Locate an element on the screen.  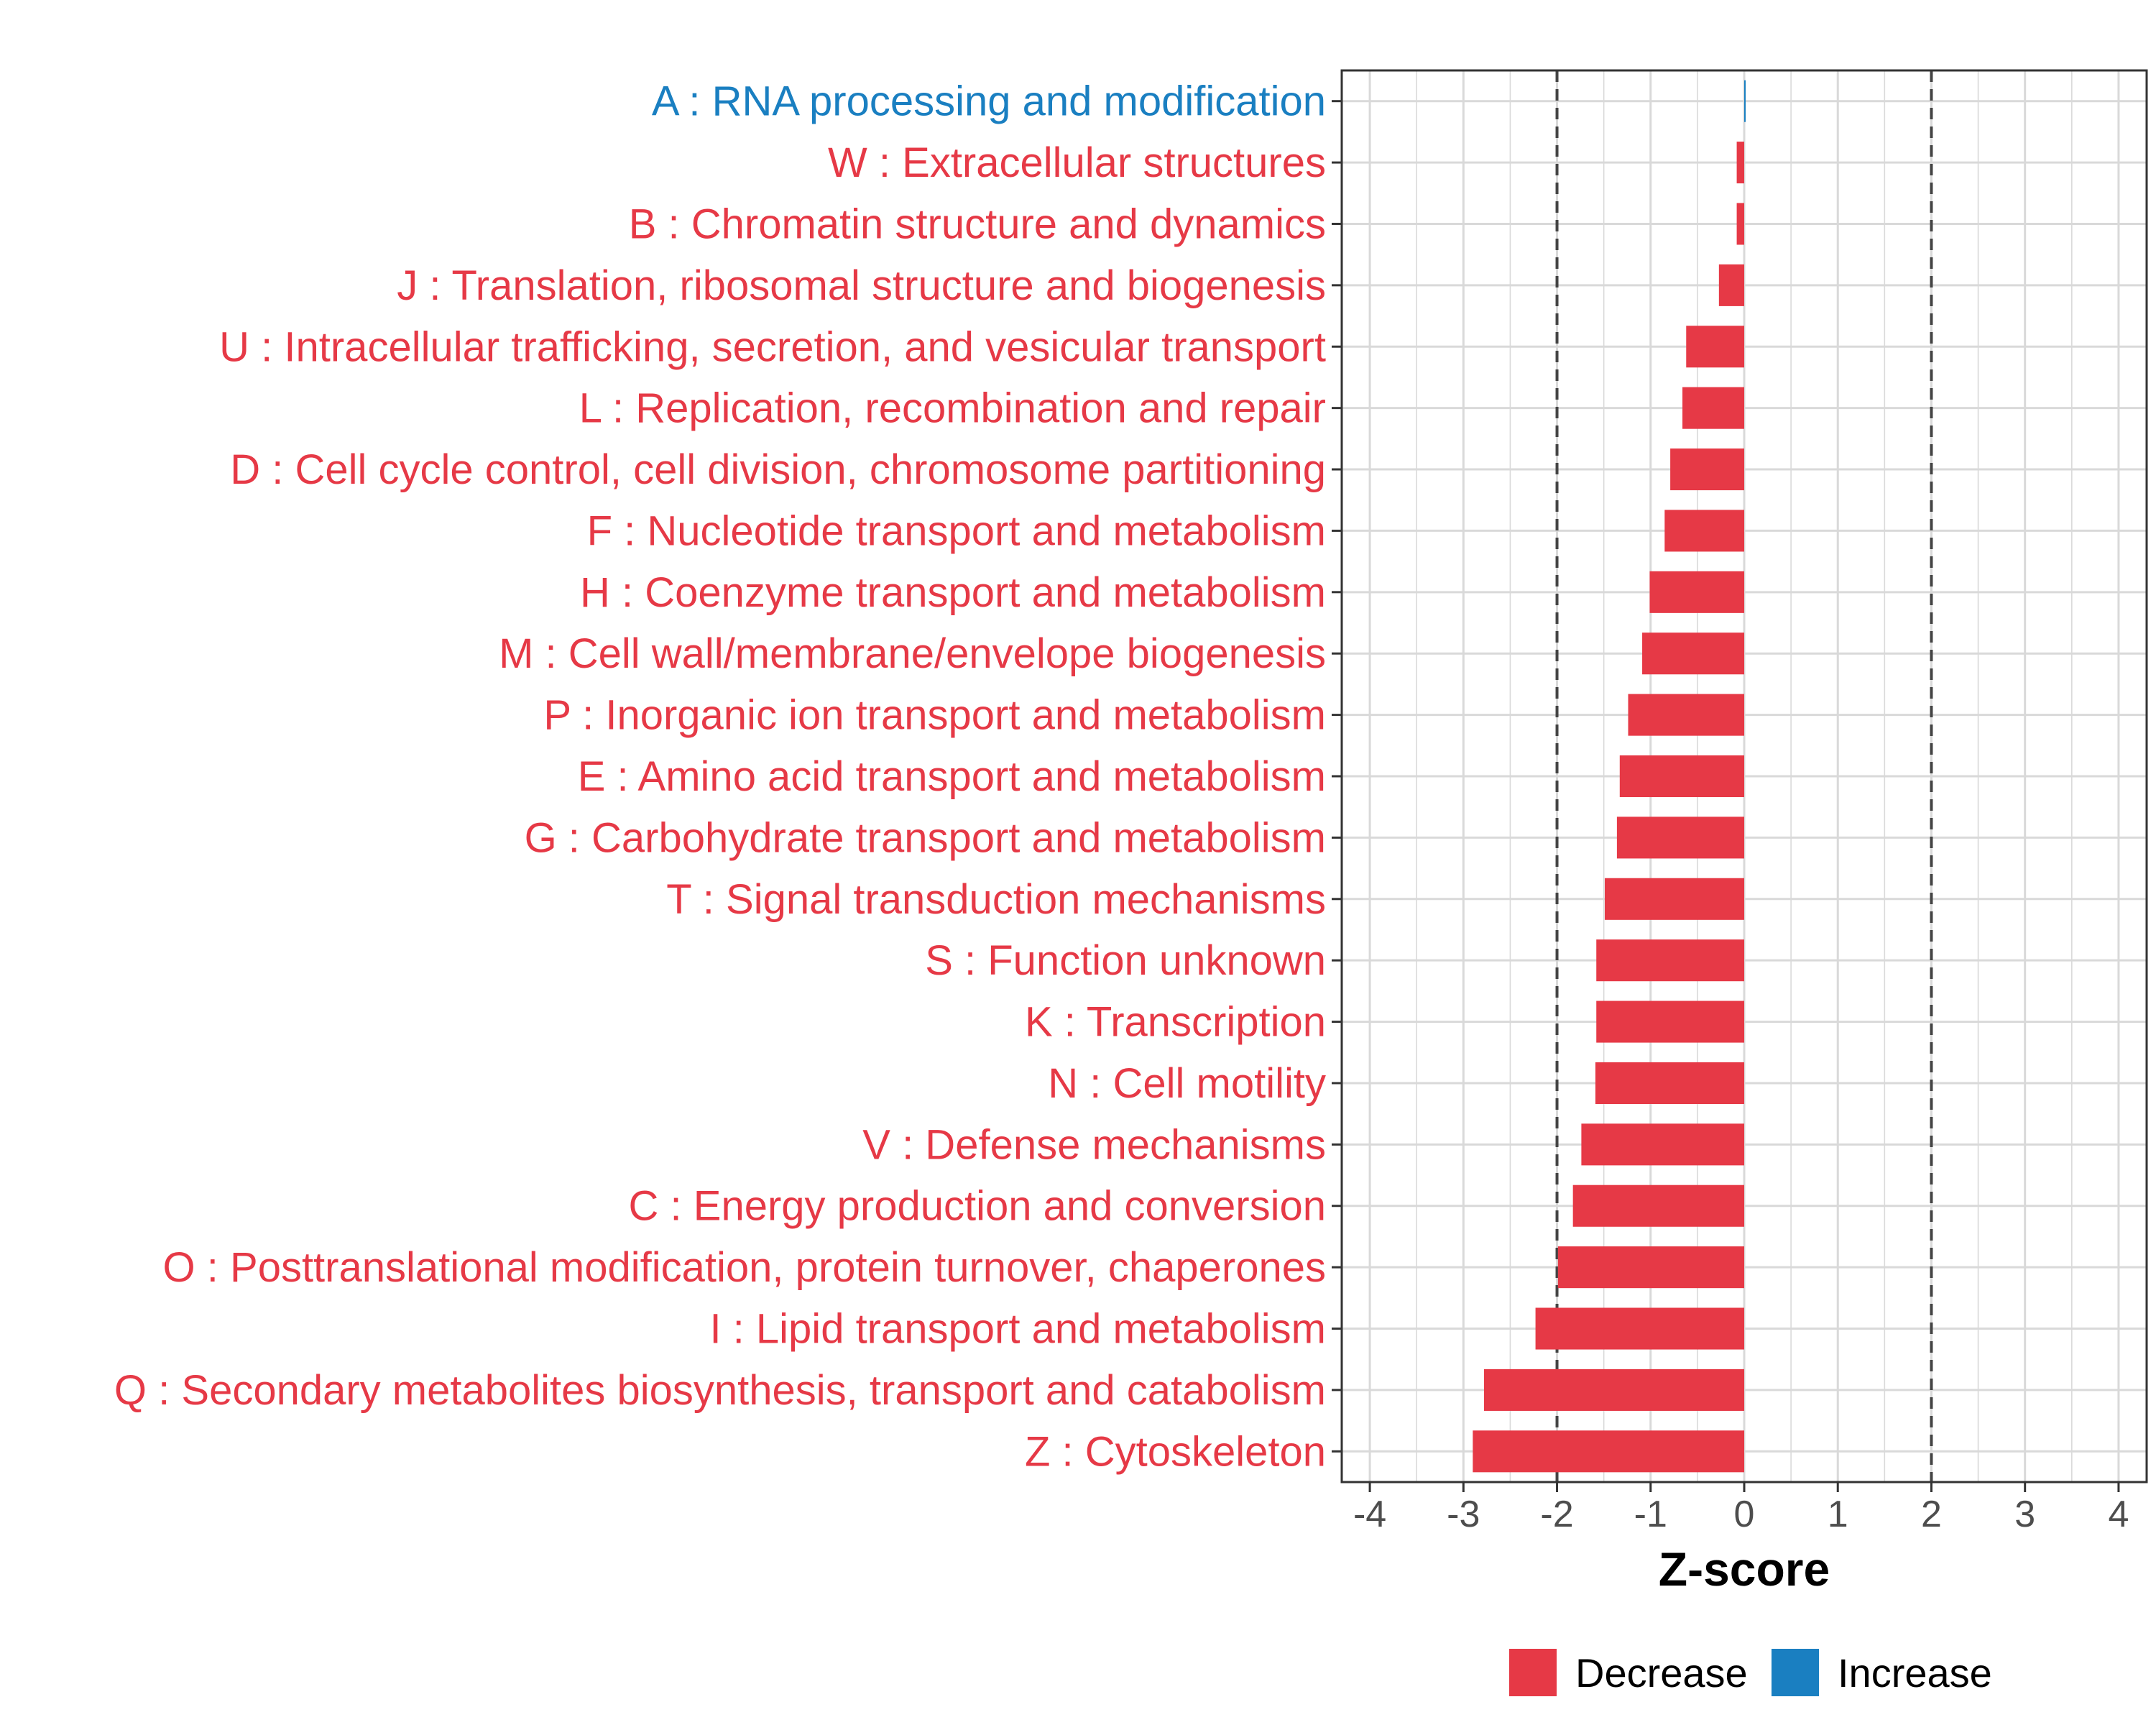
x-tick-label: 0 is located at coordinates (1745, 1514).